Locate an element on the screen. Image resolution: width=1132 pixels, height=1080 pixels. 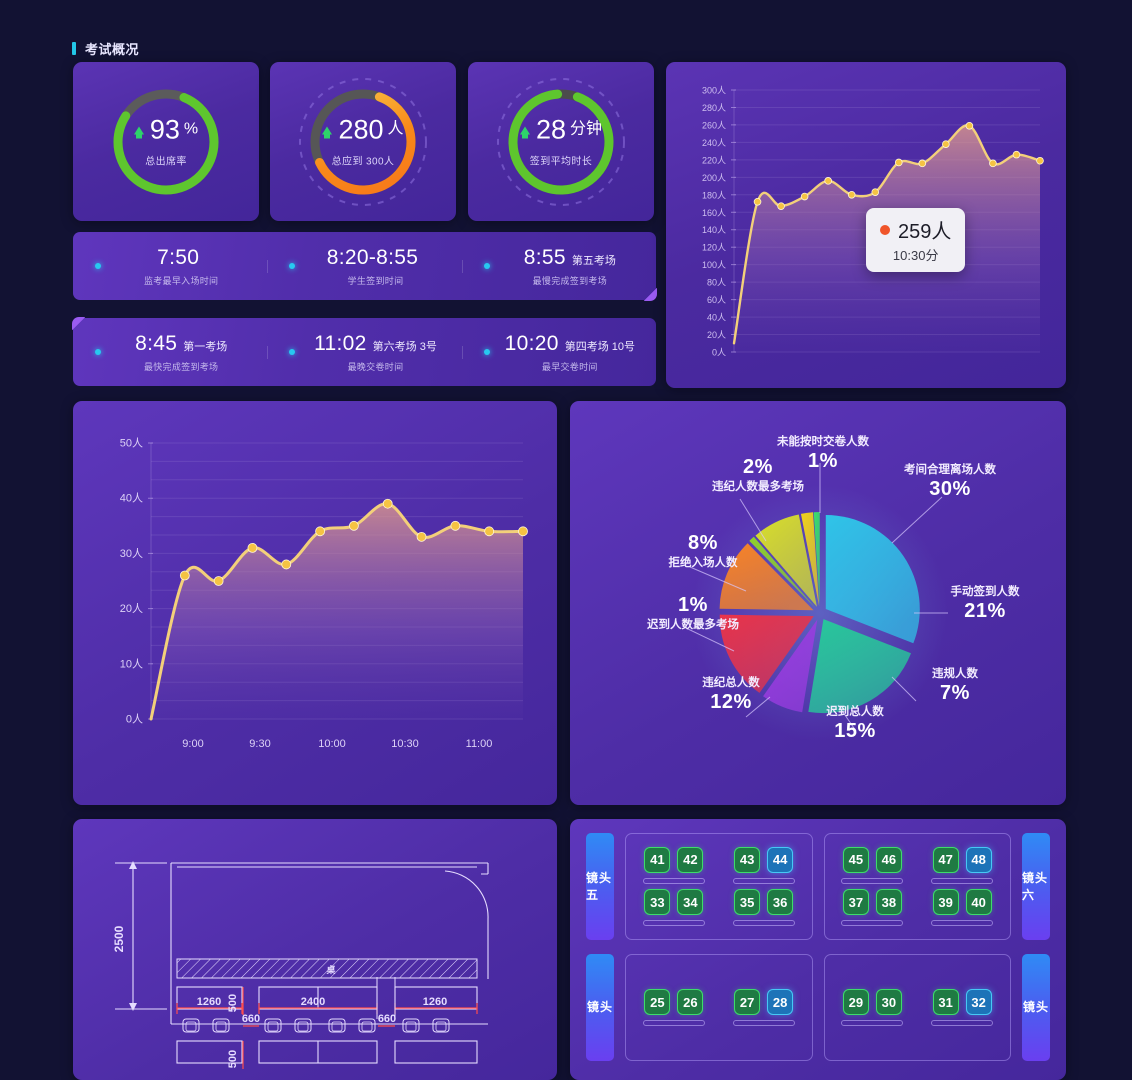
chart-tooltip: 259人 10:30分 is located at coordinates (916, 240).